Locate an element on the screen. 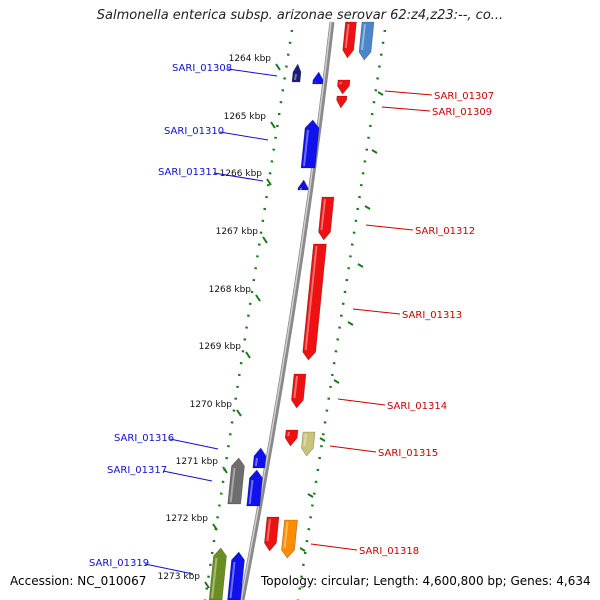  tick-label: 1273 kbp is located at coordinates (179, 577).